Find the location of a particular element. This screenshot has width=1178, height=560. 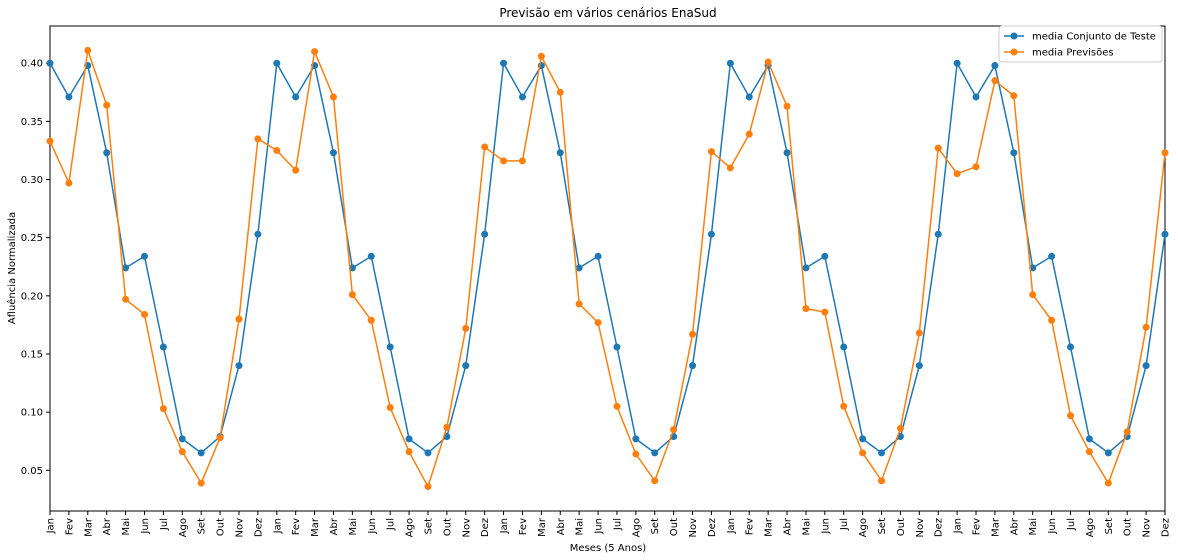

y-tick-label: 0.10 is located at coordinates (32, 413).